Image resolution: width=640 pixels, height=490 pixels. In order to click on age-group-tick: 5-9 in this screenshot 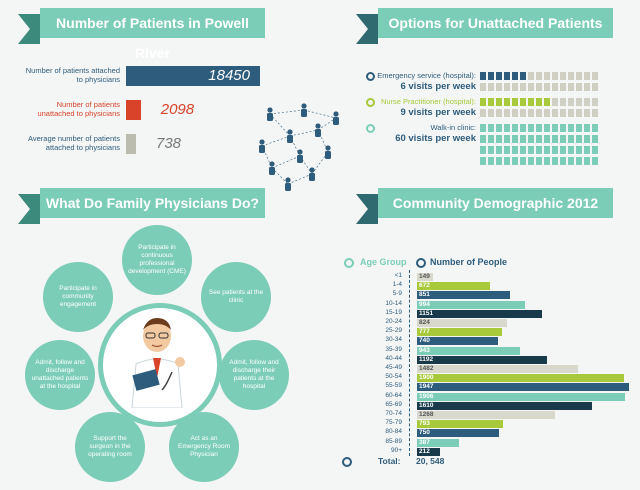, I will do `click(397, 294)`.